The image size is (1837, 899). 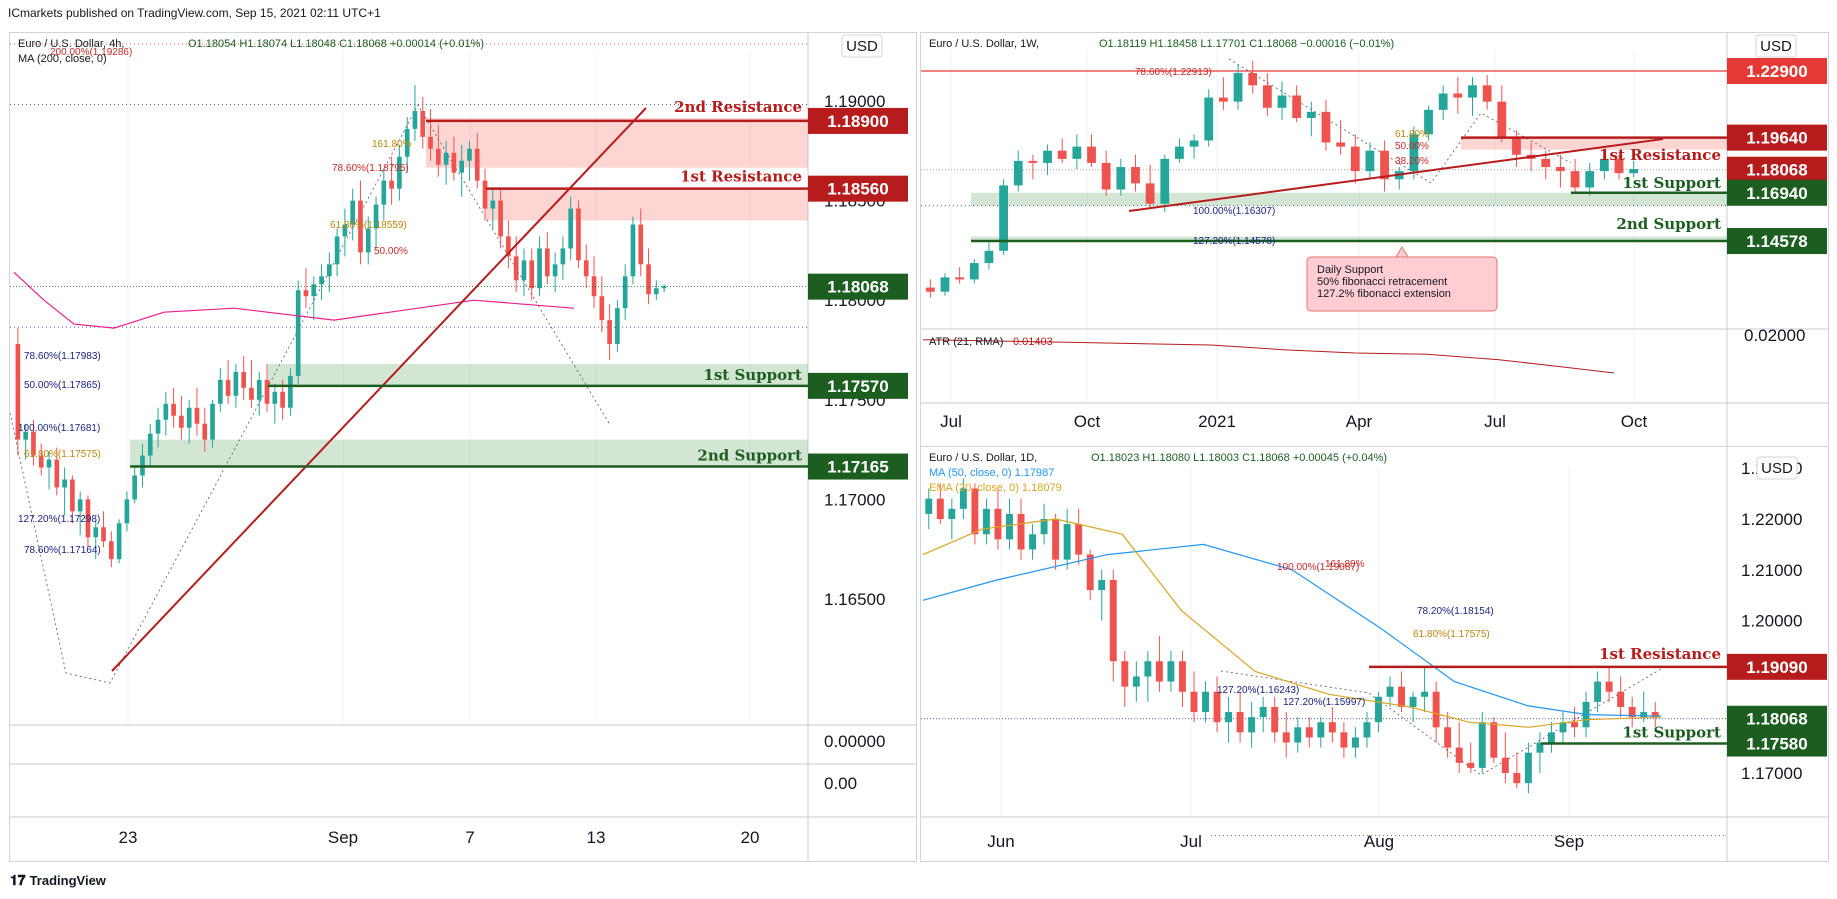 I want to click on currency-box, so click(x=862, y=46).